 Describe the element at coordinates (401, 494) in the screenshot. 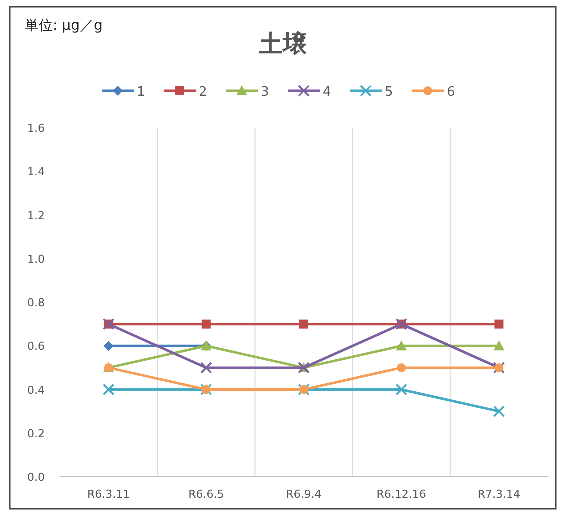

I see `x-tick-label: R6.12.16` at that location.